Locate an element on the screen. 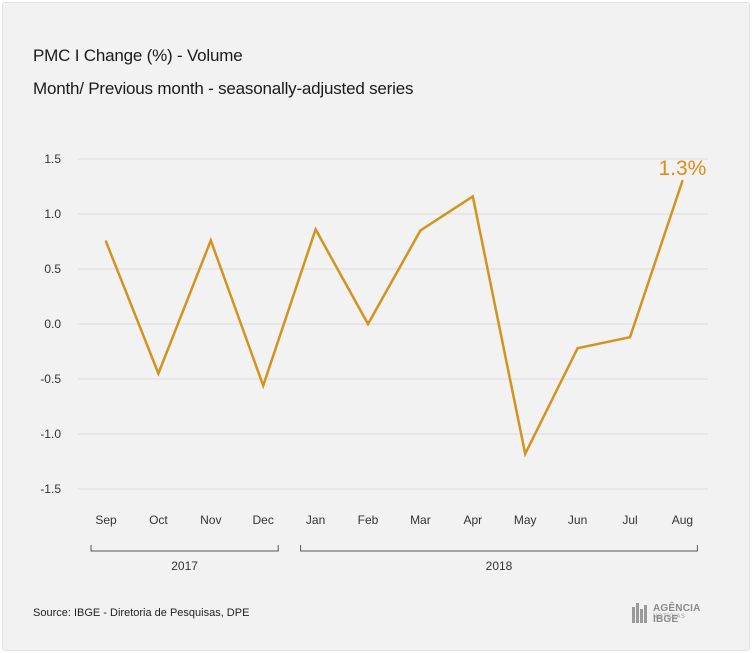 The width and height of the screenshot is (752, 653). year-label: 2018 is located at coordinates (499, 566).